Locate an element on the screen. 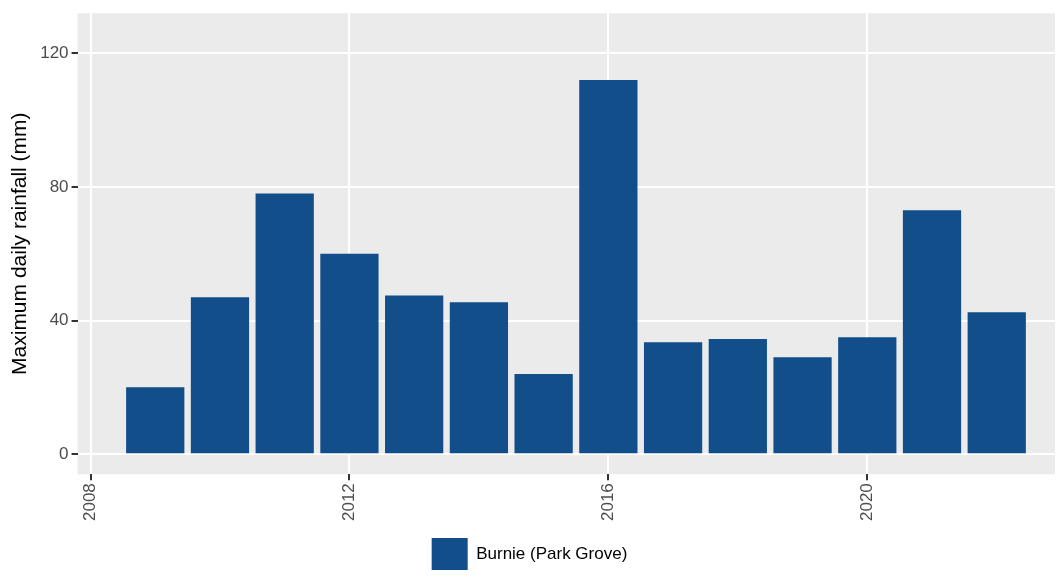 The width and height of the screenshot is (1063, 580). x-tick-label: 2020 is located at coordinates (866, 502).